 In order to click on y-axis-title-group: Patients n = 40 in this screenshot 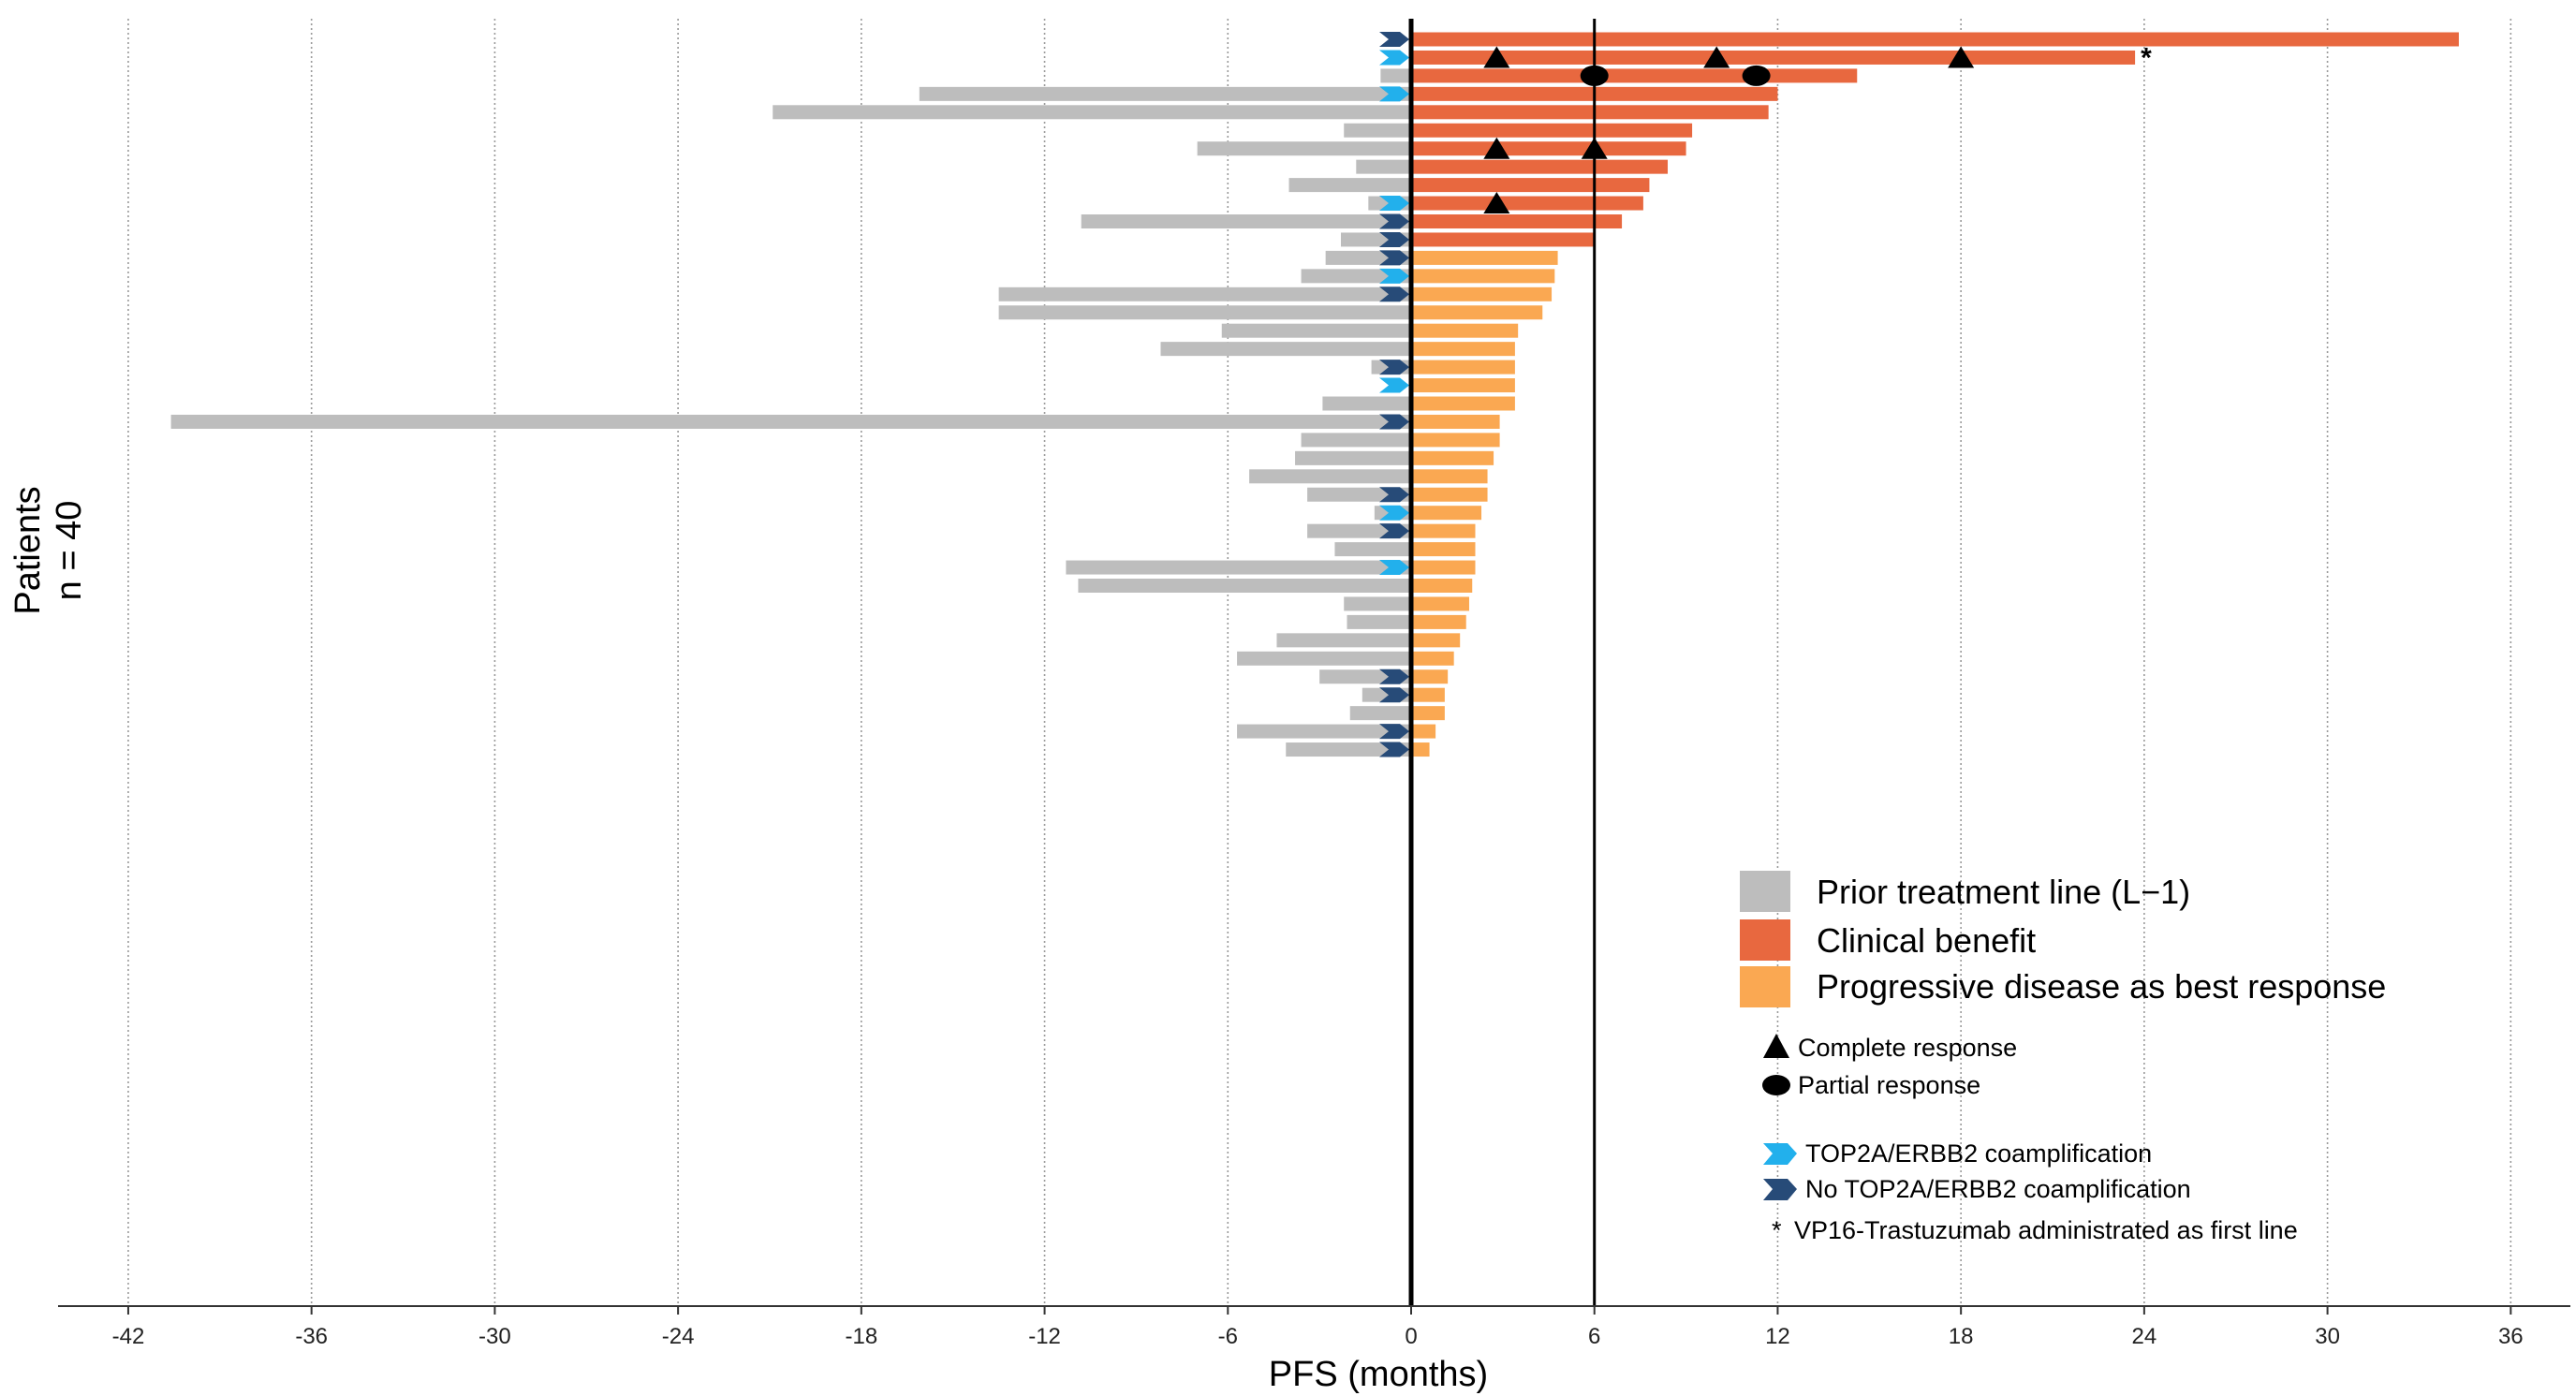, I will do `click(48, 550)`.